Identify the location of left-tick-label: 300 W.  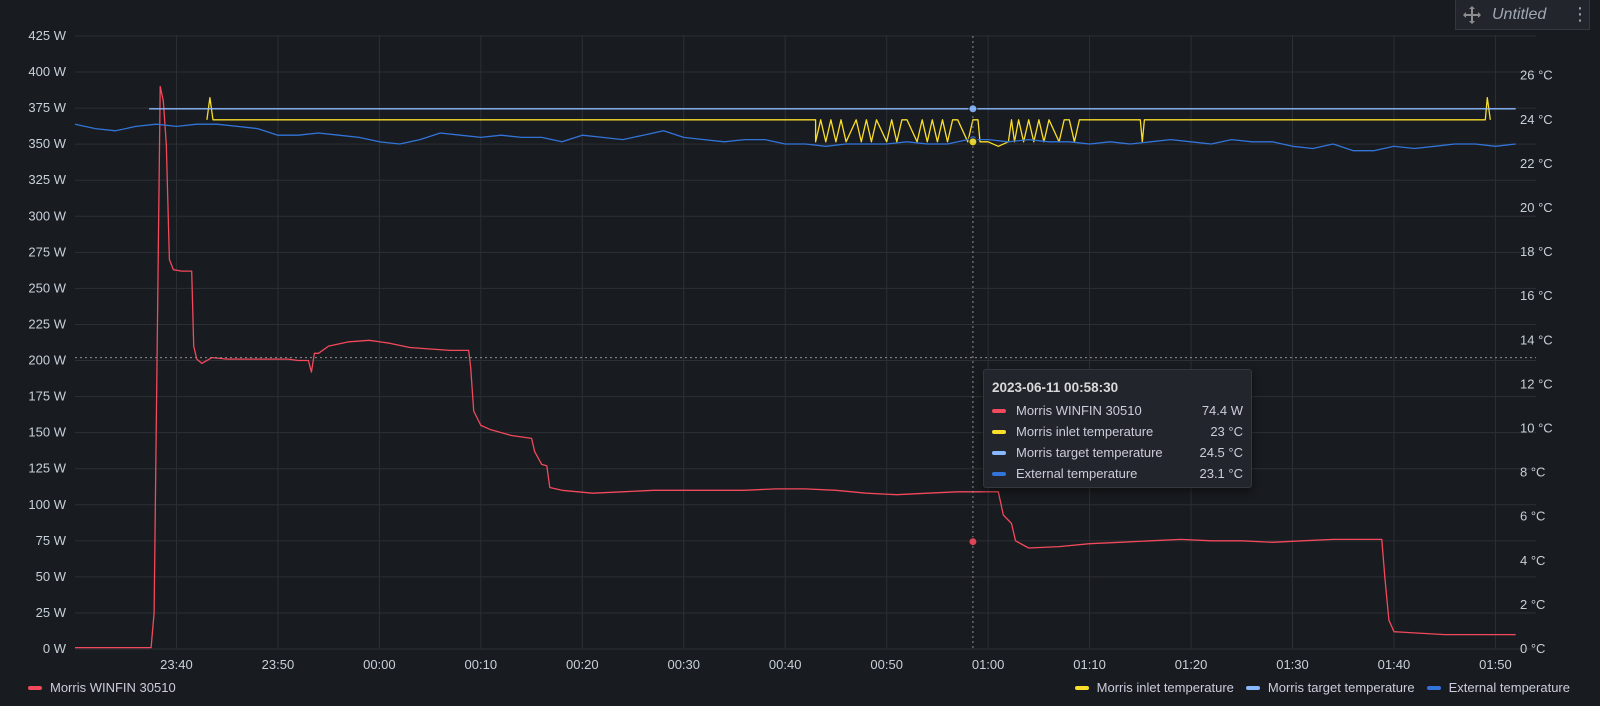
(47, 215).